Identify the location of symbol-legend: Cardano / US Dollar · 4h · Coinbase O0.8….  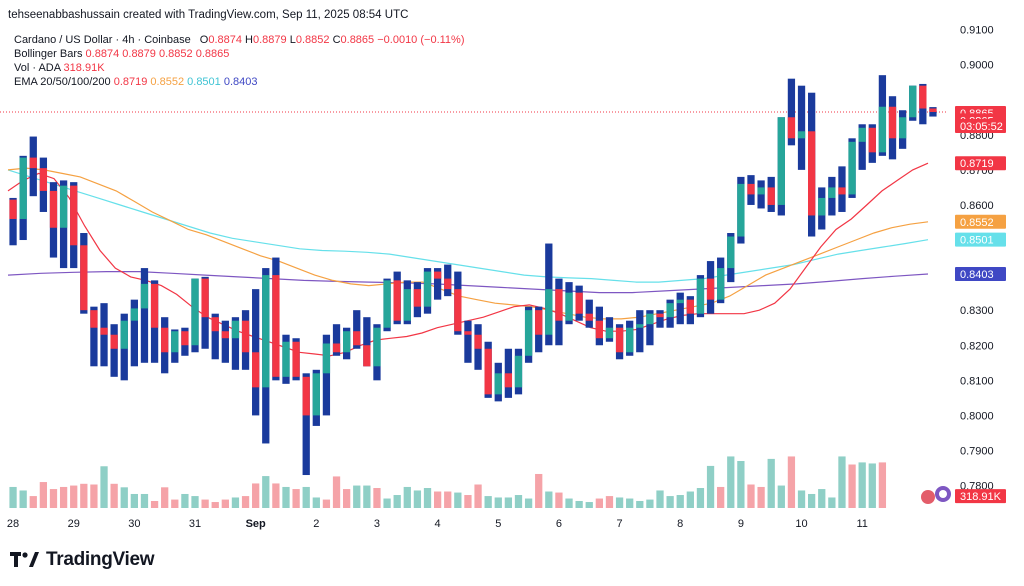
(239, 40).